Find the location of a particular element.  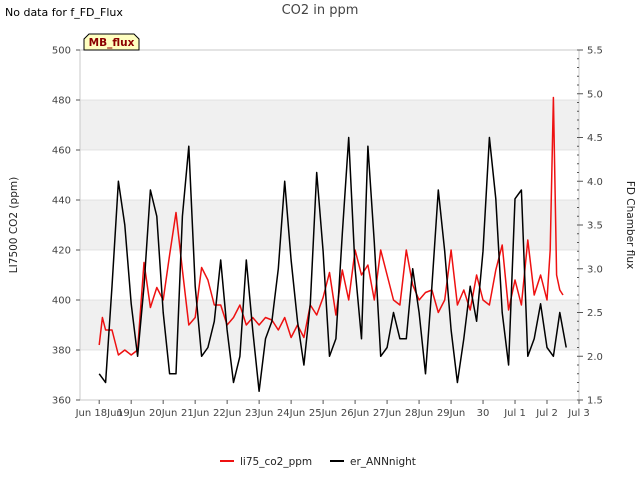

y-tick-label: 380 is located at coordinates (61, 351).